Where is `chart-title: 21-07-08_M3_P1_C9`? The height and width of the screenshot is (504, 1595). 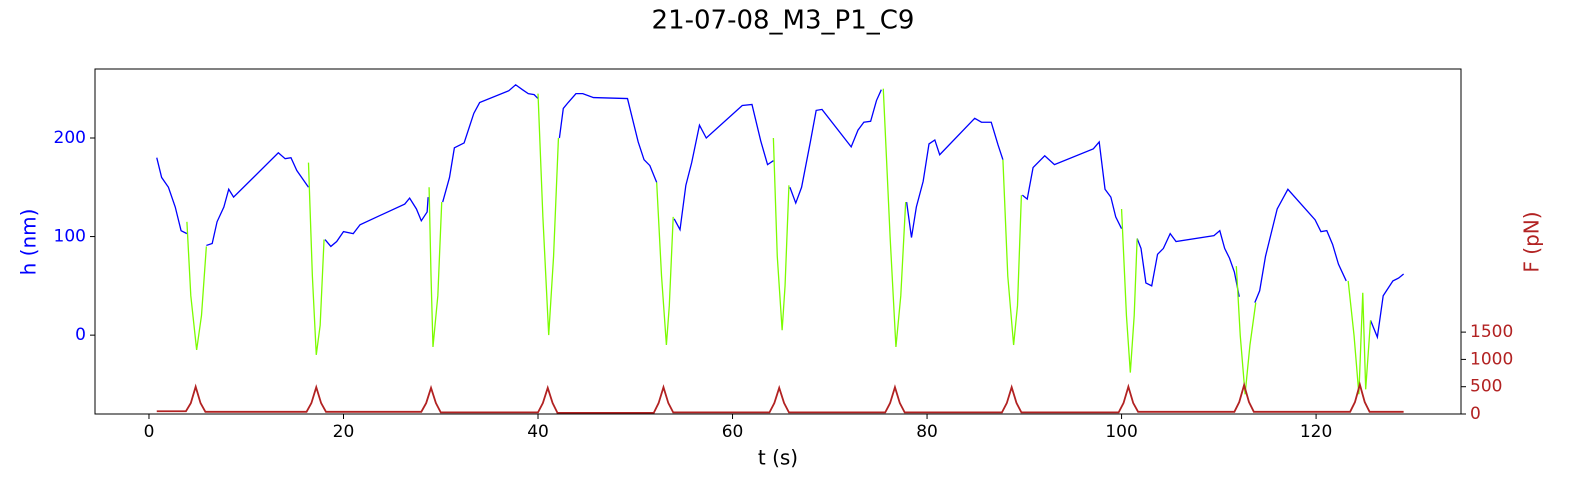 chart-title: 21-07-08_M3_P1_C9 is located at coordinates (783, 21).